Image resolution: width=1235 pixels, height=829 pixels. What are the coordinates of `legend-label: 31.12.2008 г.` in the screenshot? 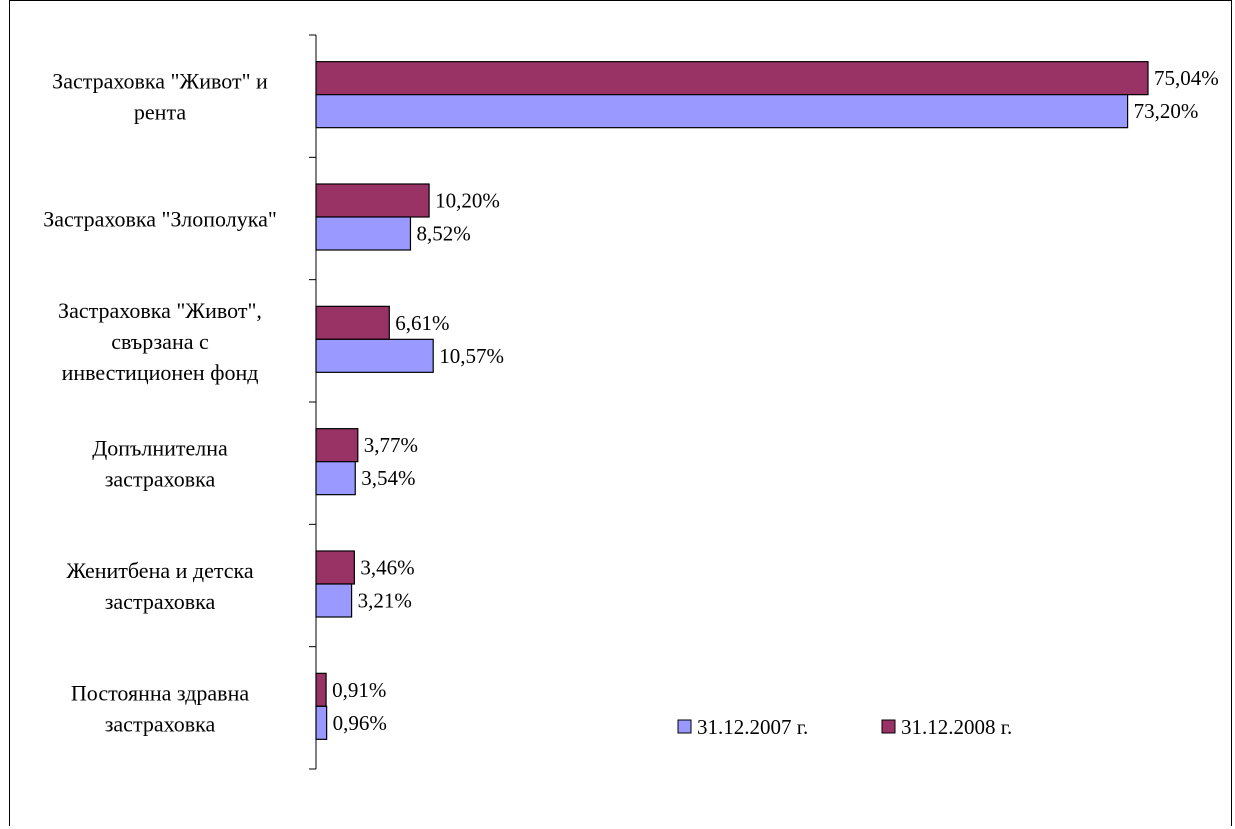 It's located at (956, 727).